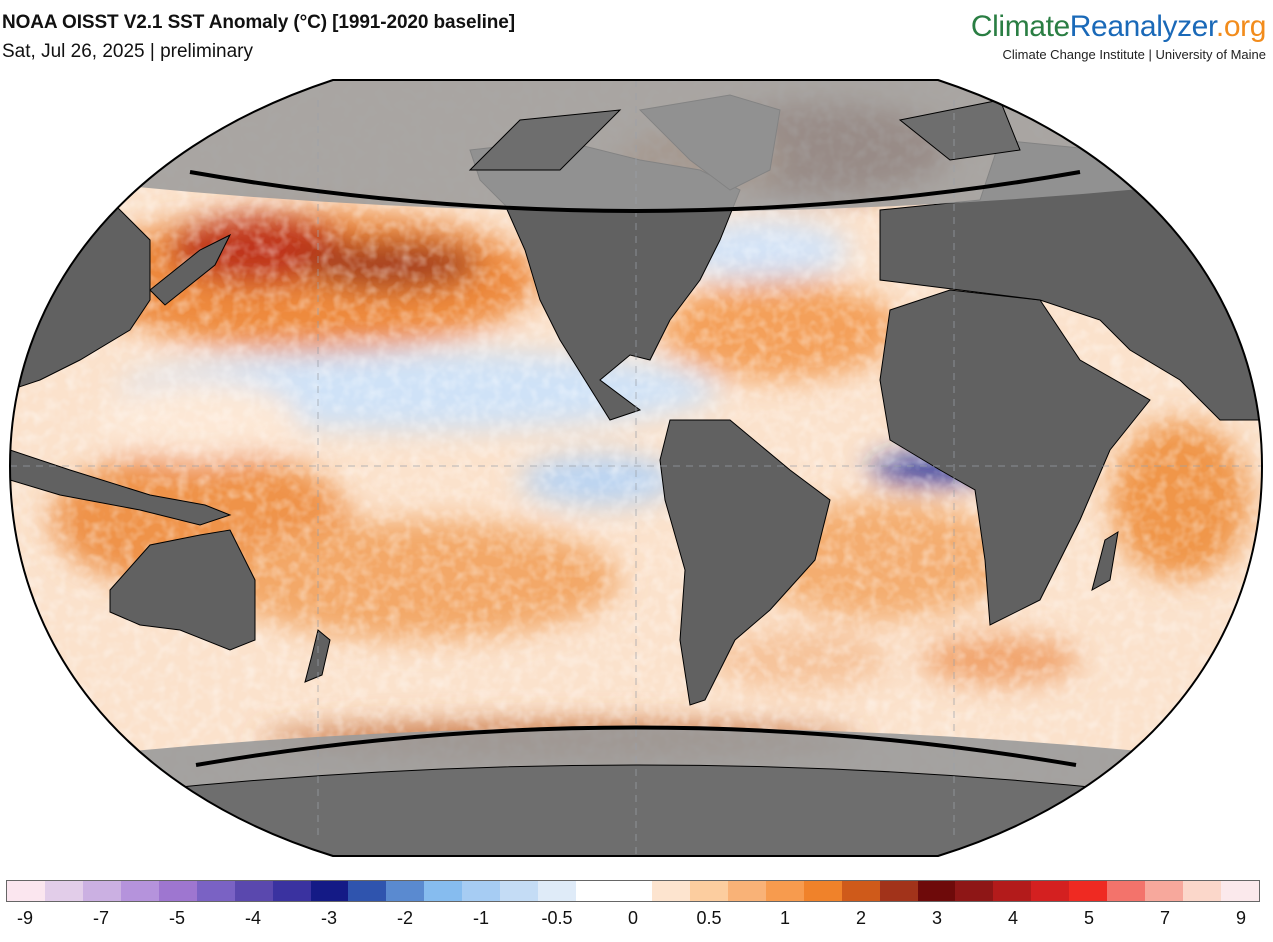 The image size is (1273, 942). What do you see at coordinates (1015, 457) in the screenshot?
I see `africa` at bounding box center [1015, 457].